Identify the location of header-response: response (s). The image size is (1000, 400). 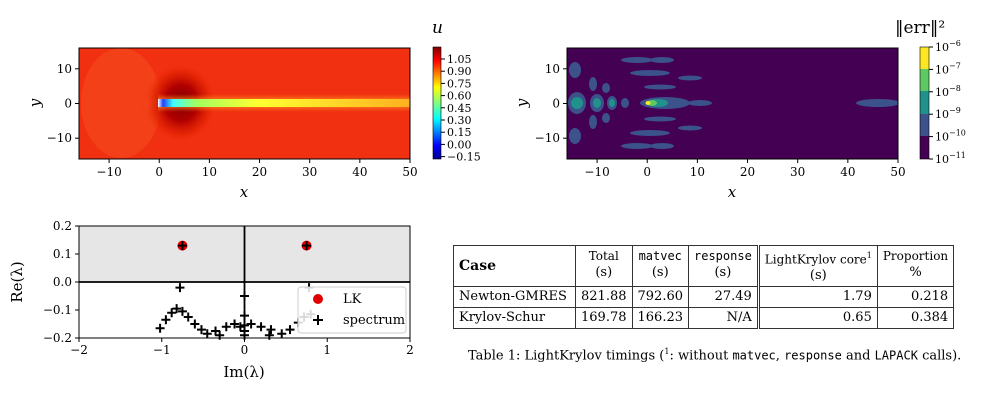
(723, 266).